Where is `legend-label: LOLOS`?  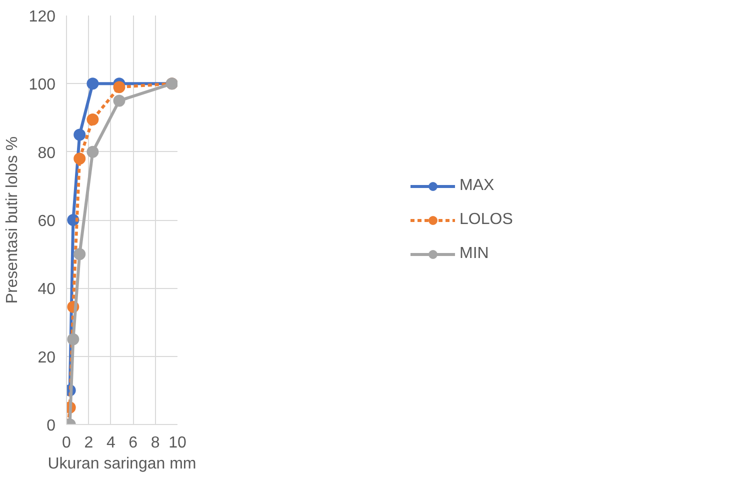
legend-label: LOLOS is located at coordinates (487, 219).